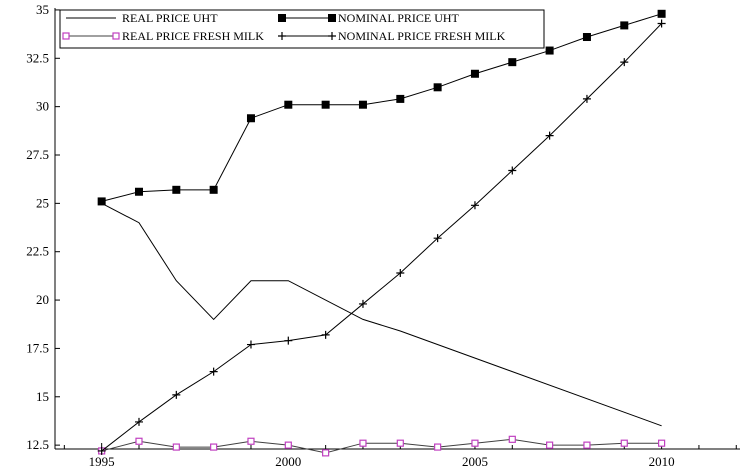  Describe the element at coordinates (170, 18) in the screenshot. I see `legend-label: REAL PRICE UHT` at that location.